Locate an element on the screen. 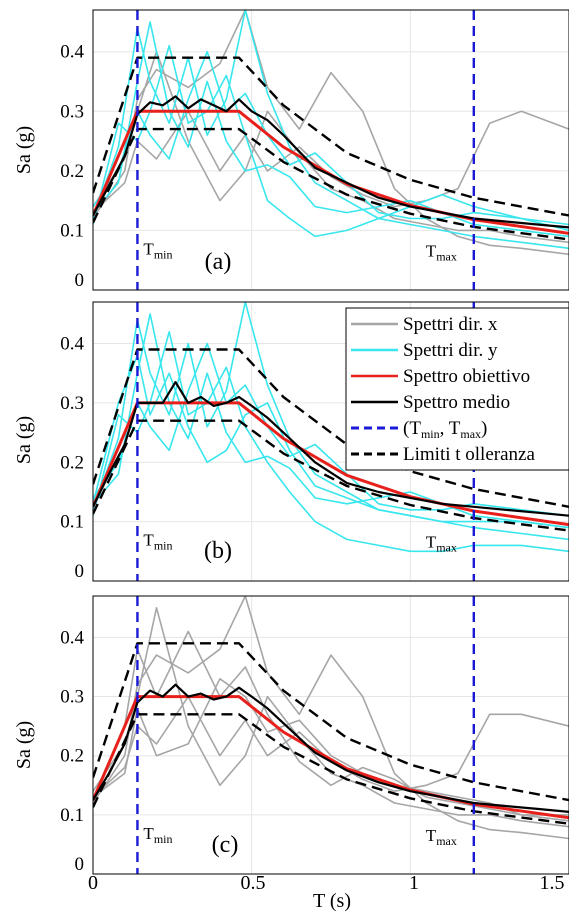 The height and width of the screenshot is (912, 569). x-tick-label: 1 is located at coordinates (414, 883).